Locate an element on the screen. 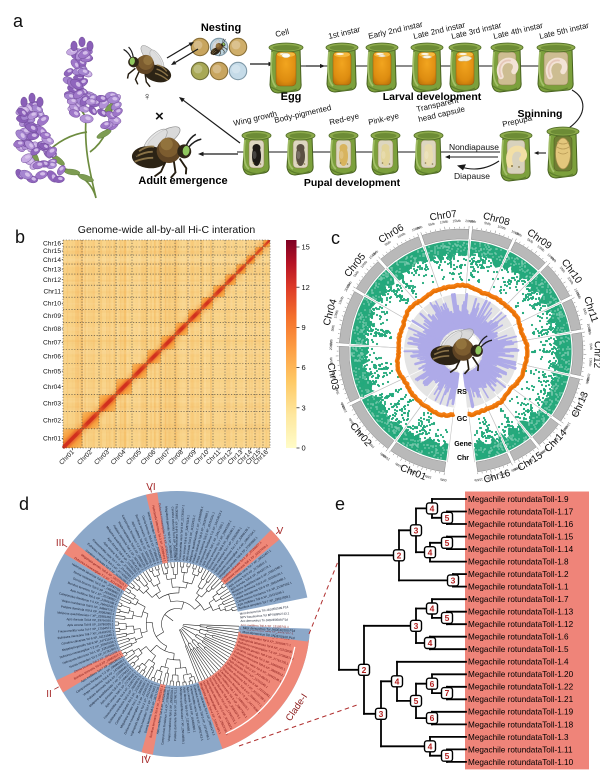  svg-text: Diapause is located at coordinates (472, 176).